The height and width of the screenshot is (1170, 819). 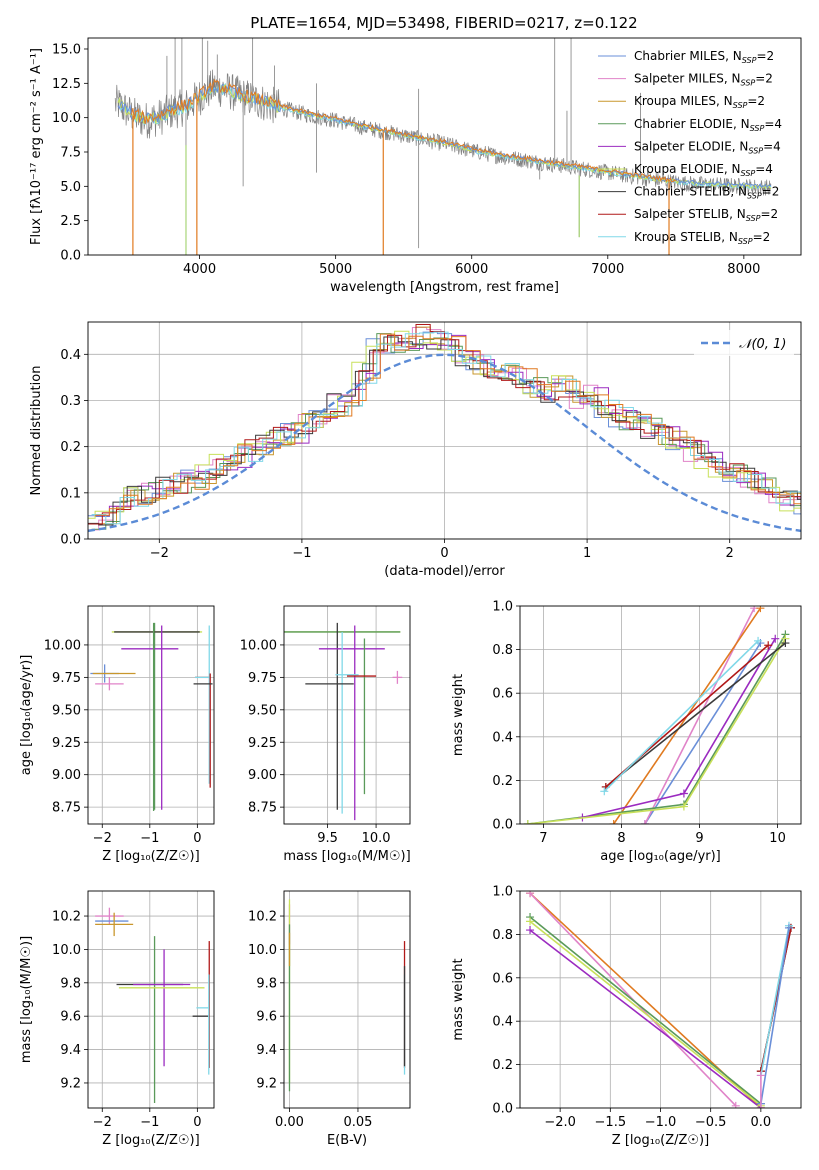 I want to click on x-tick-label: 5000, so click(x=335, y=269).